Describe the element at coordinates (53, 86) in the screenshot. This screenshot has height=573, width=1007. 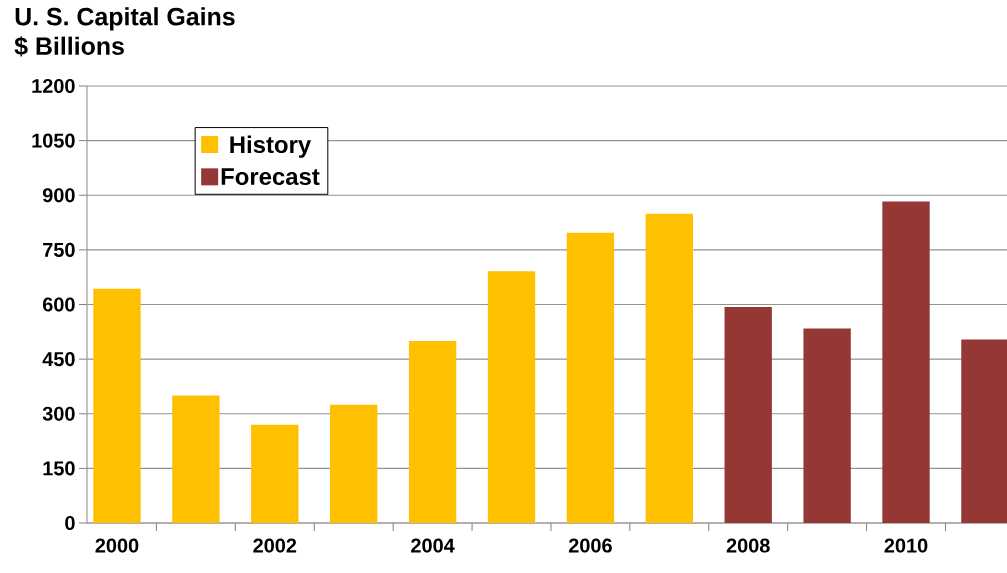
I see `y-tick-label: 1200` at that location.